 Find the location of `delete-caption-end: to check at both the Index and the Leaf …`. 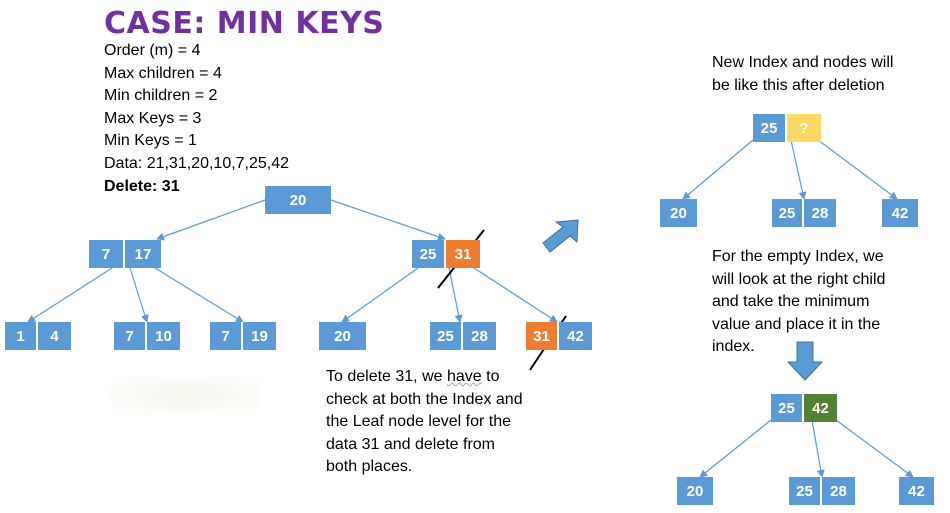

delete-caption-end: to check at both the Index and the Leaf … is located at coordinates (424, 422).